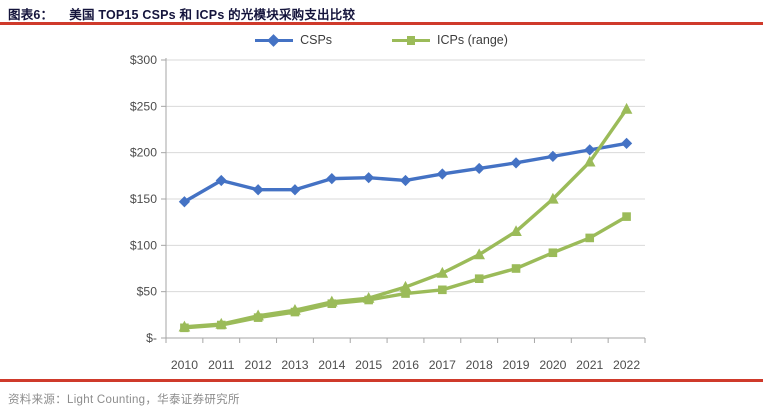 The height and width of the screenshot is (413, 763). Describe the element at coordinates (515, 365) in the screenshot. I see `svg-text: 2019` at that location.